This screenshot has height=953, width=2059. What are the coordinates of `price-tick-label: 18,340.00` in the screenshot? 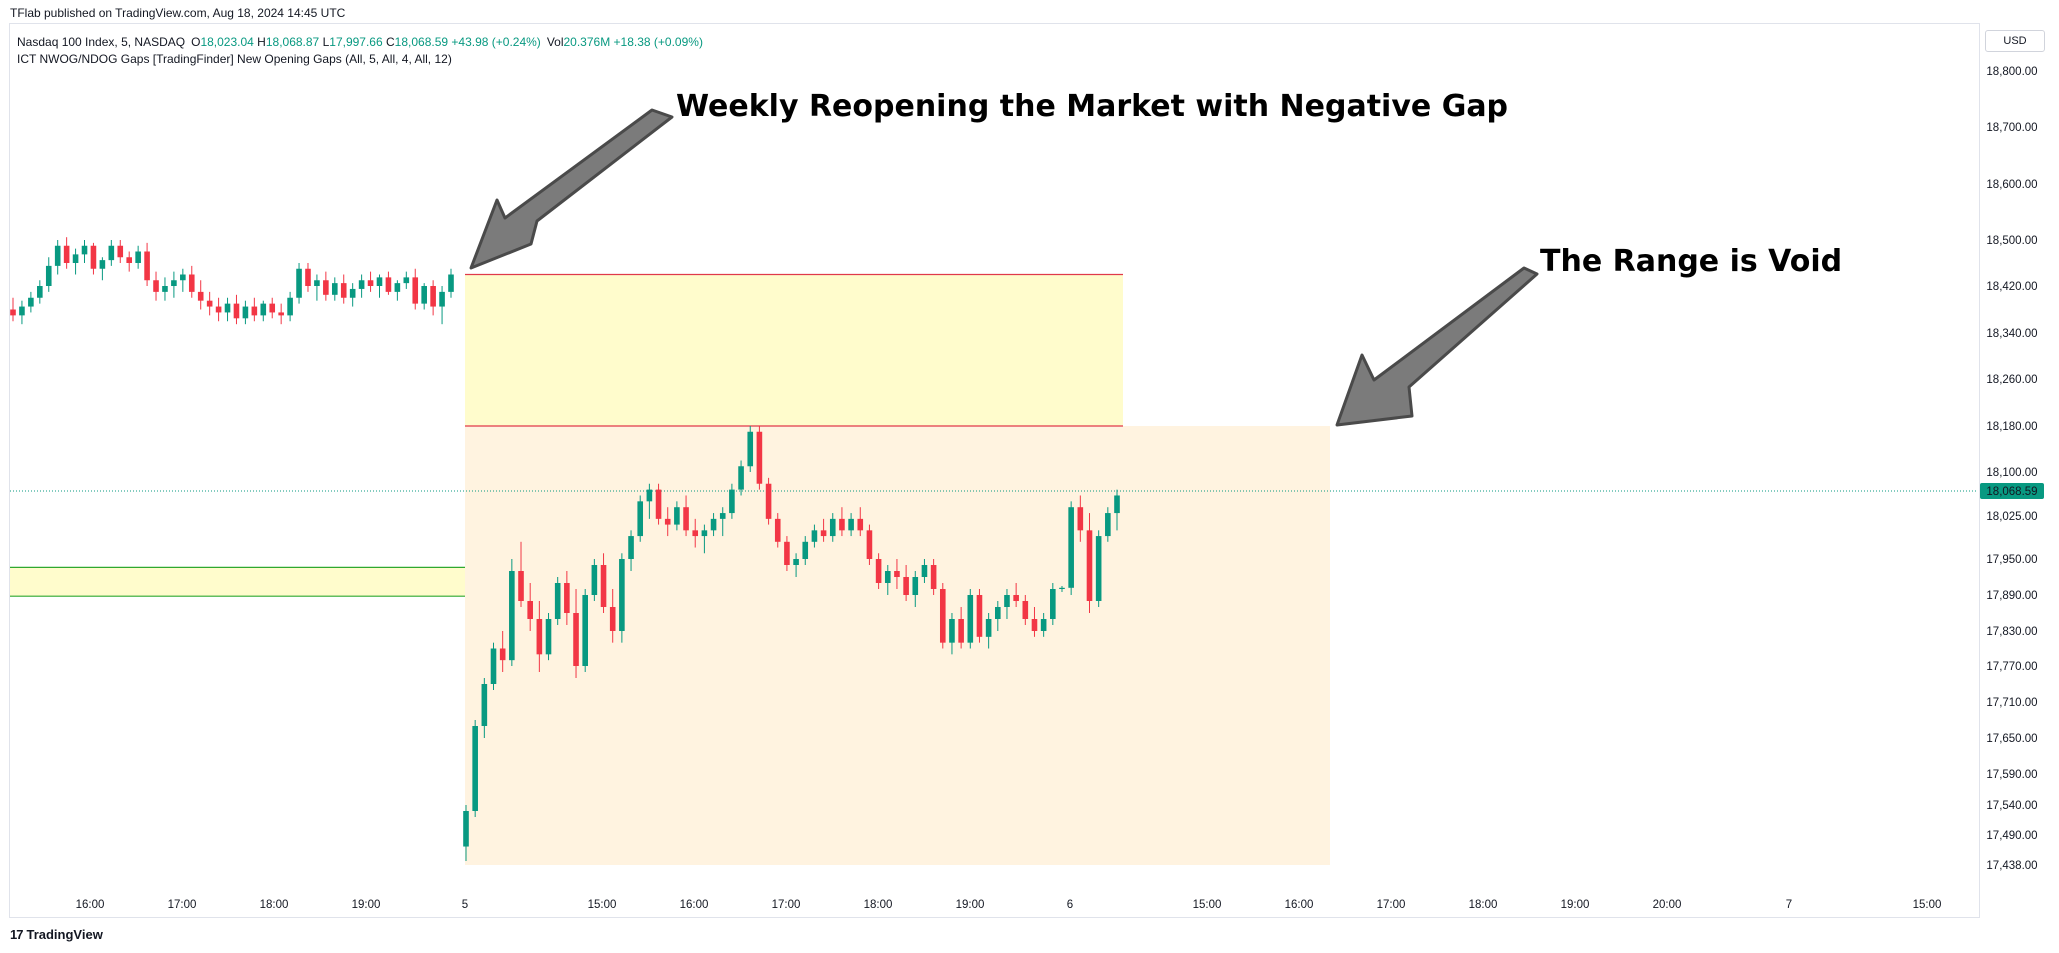 It's located at (2011, 334).